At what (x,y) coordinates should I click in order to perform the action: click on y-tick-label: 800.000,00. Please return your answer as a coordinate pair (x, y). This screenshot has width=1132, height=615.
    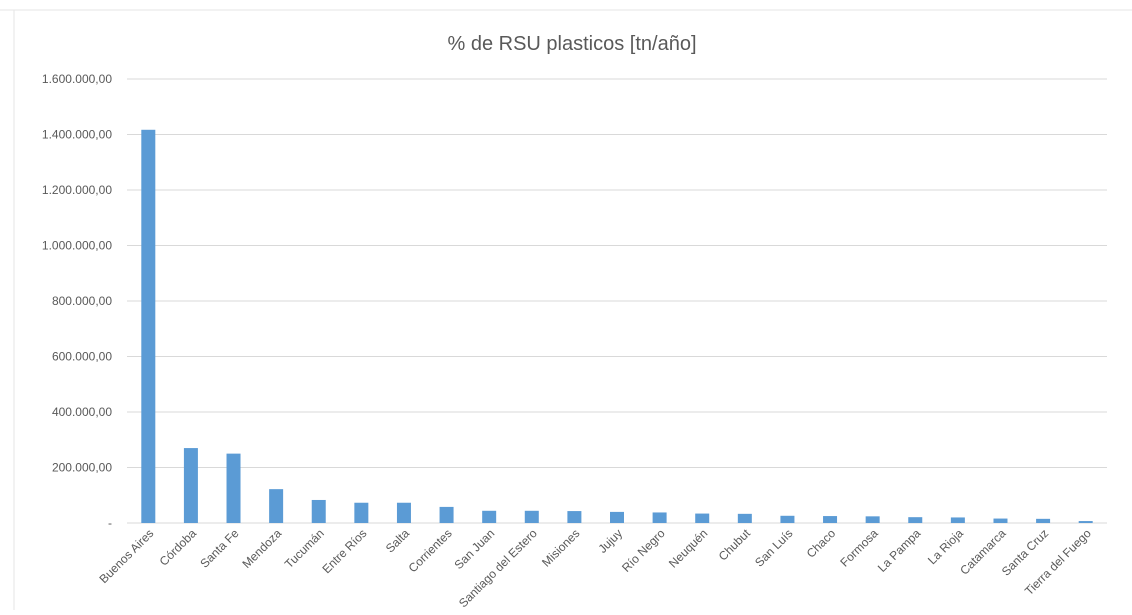
    Looking at the image, I should click on (82, 301).